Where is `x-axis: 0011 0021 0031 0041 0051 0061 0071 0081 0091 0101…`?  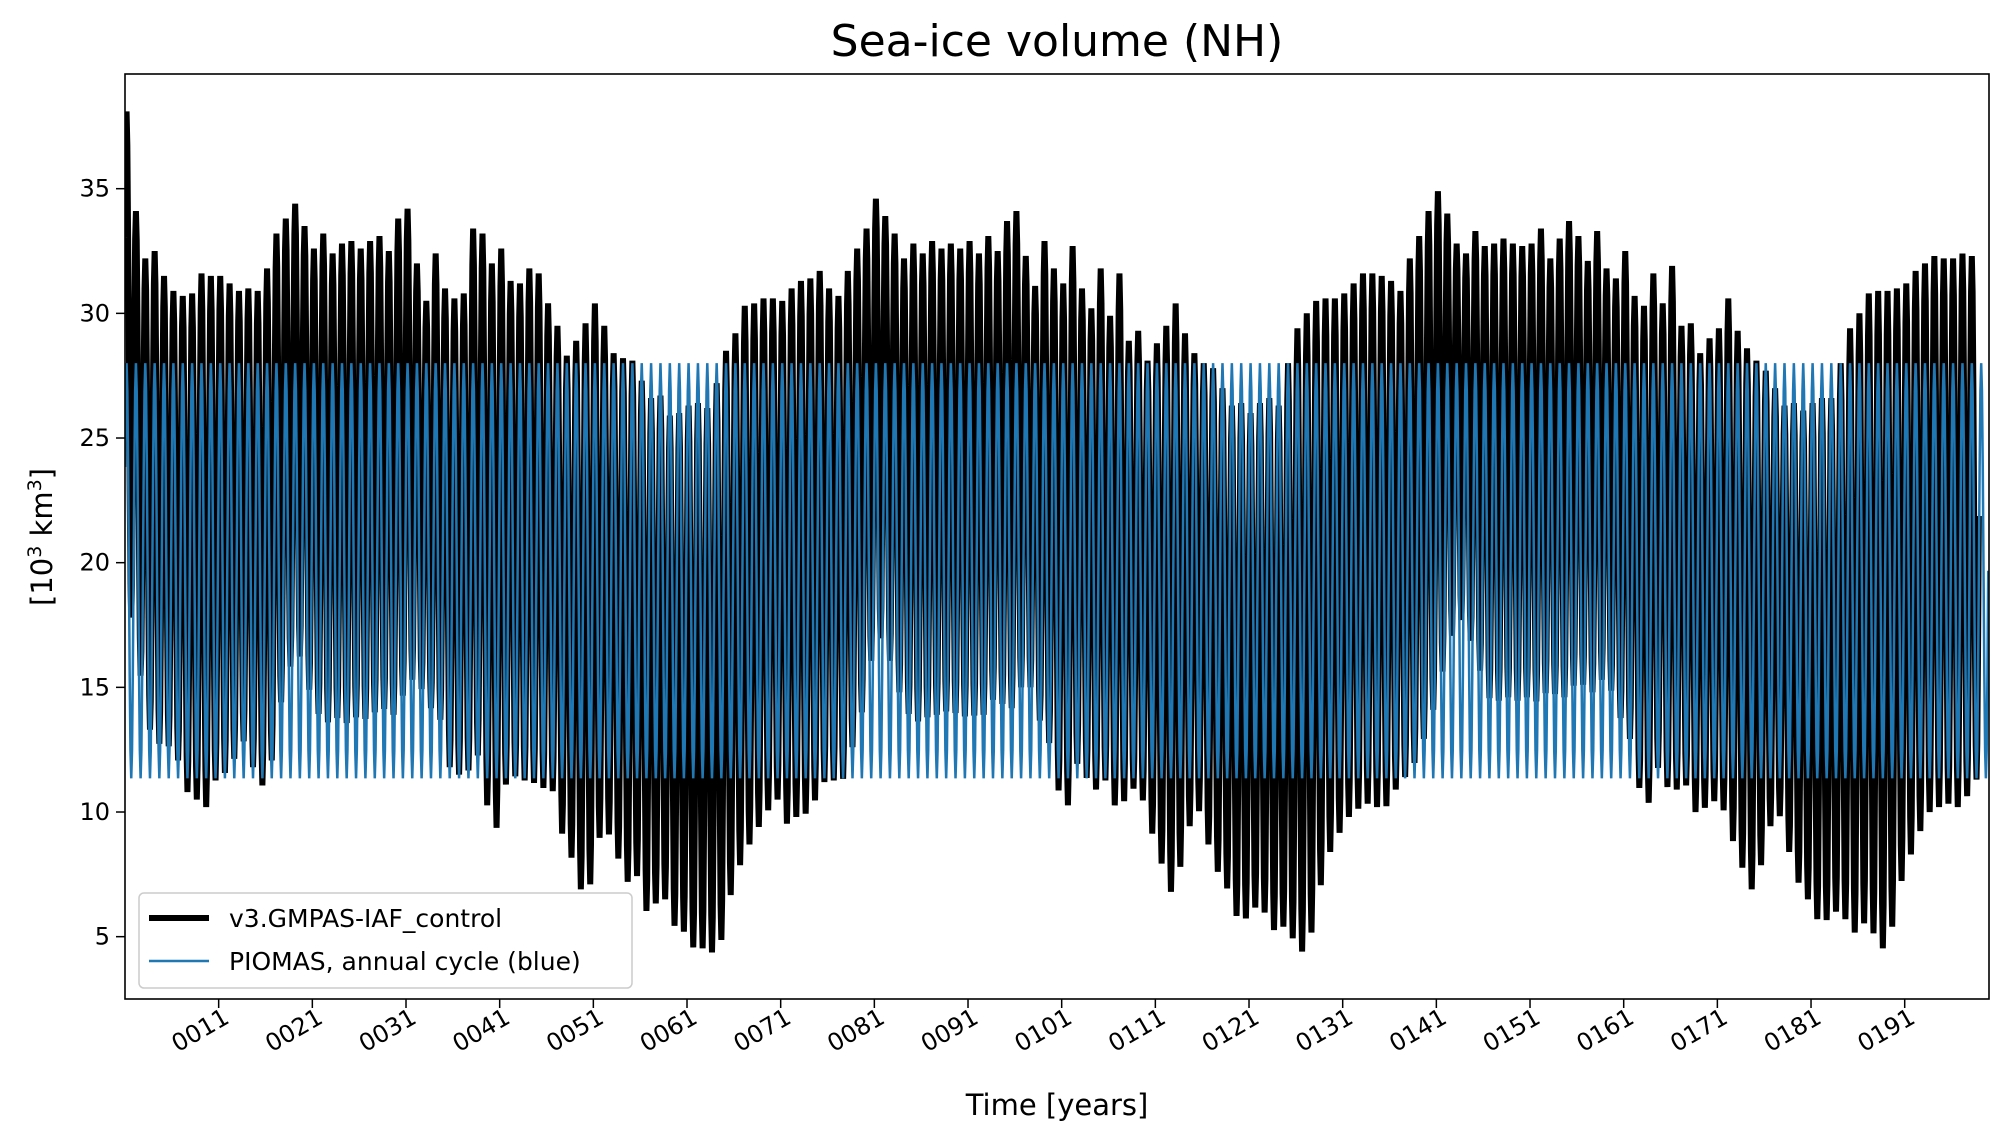 x-axis: 0011 0021 0031 0041 0051 0061 0071 0081 0091 0101… is located at coordinates (1043, 1028).